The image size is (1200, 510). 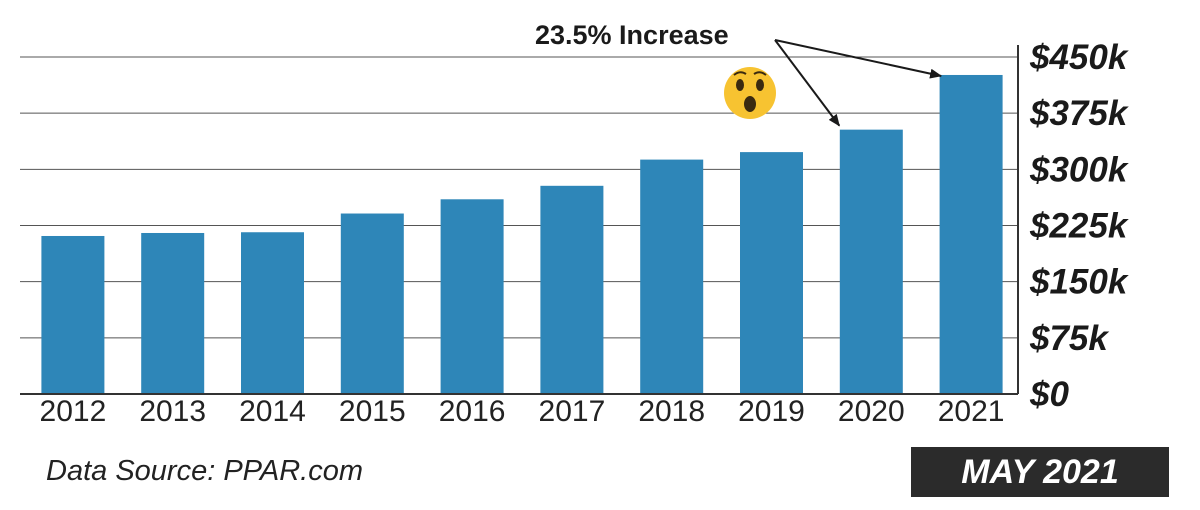 What do you see at coordinates (632, 35) in the screenshot?
I see `annotation-text: 23.5% Increase` at bounding box center [632, 35].